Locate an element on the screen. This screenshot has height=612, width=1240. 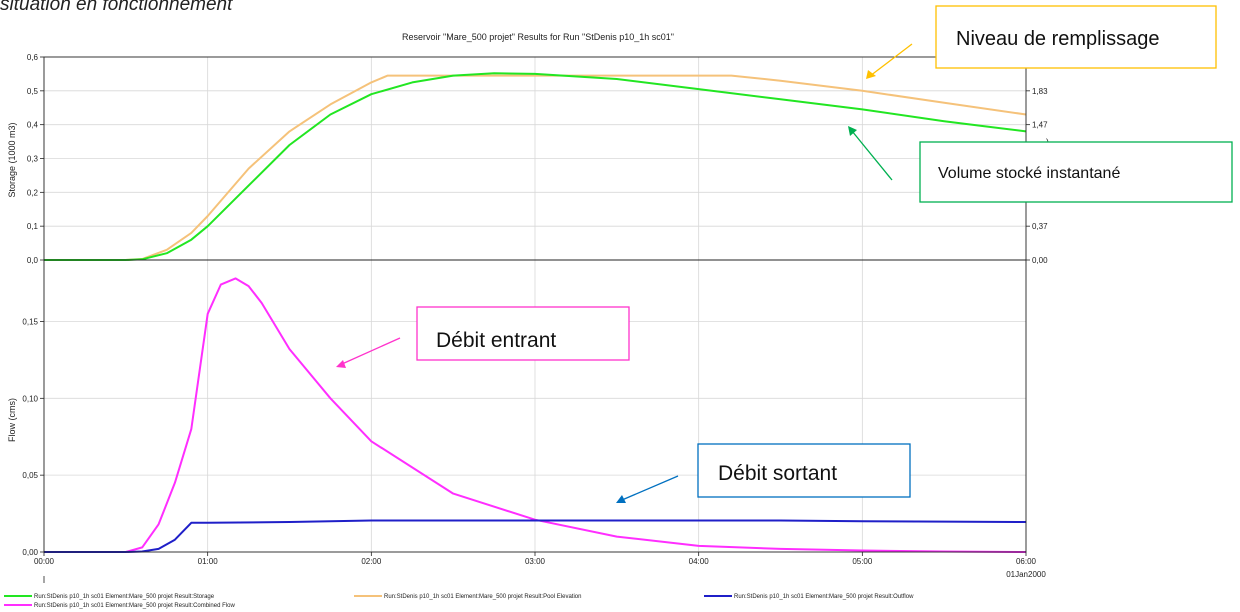
annotation-label: Débit sortant is located at coordinates (777, 473).